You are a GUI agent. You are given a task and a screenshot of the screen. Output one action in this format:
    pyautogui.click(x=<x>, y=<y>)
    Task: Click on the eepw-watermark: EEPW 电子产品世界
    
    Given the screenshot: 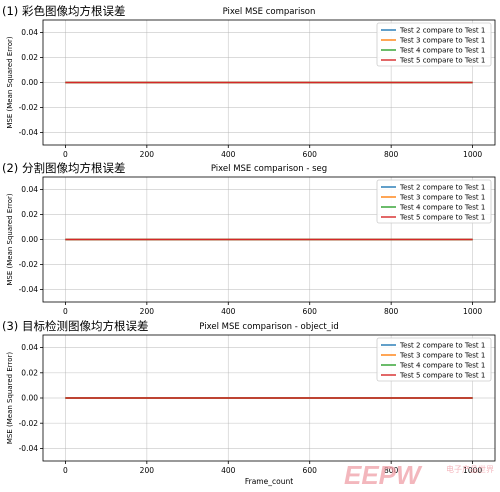 What is the action you would take?
    pyautogui.click(x=419, y=475)
    